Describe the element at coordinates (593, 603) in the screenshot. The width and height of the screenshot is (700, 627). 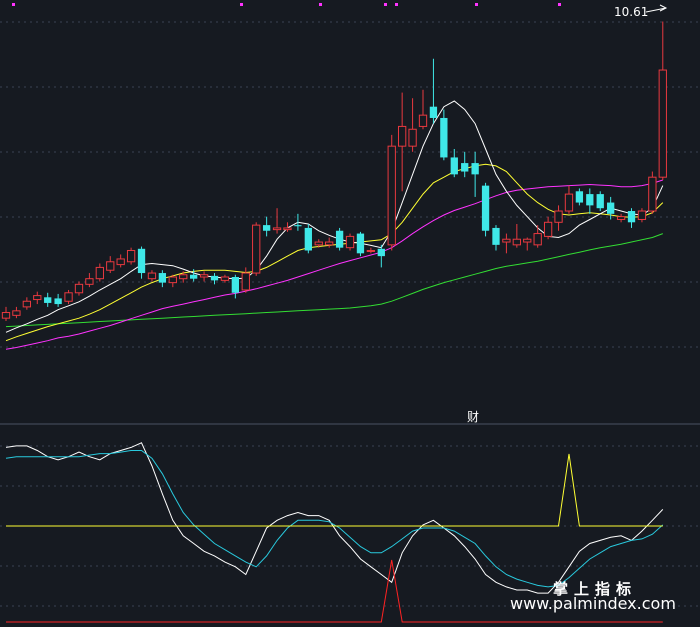
I see `watermark-url: www.palmindex.com` at that location.